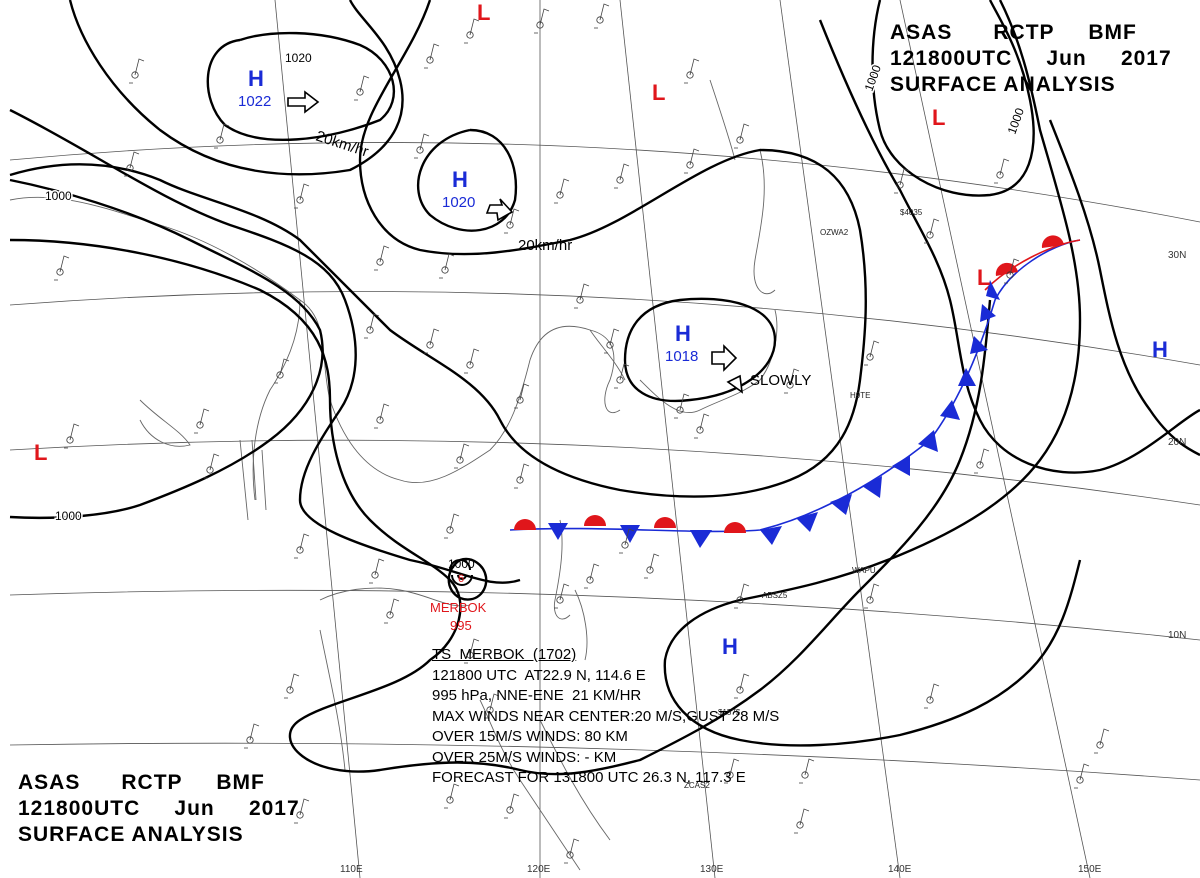 Image resolution: width=1200 pixels, height=878 pixels. What do you see at coordinates (530, 736) in the screenshot?
I see `storm-info-line: OVER 15M/S WINDS: 80 KM` at bounding box center [530, 736].